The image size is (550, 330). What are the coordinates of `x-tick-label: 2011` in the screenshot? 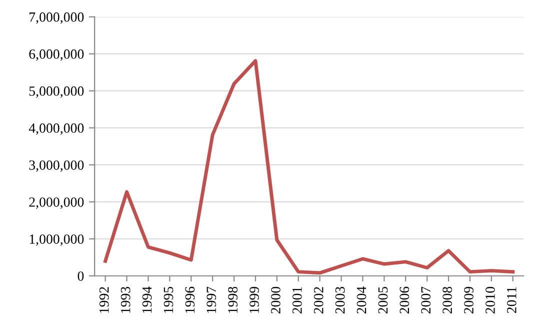 It's located at (511, 300).